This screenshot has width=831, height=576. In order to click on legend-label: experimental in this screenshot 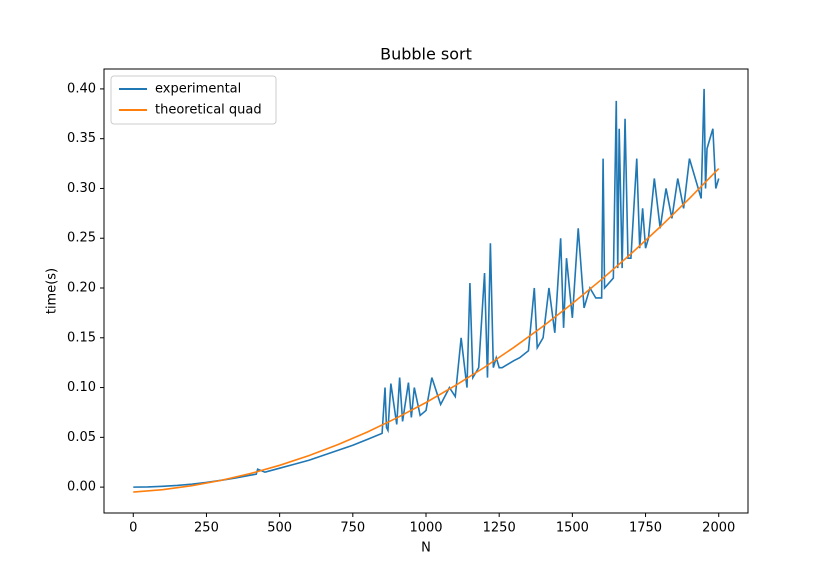, I will do `click(198, 89)`.